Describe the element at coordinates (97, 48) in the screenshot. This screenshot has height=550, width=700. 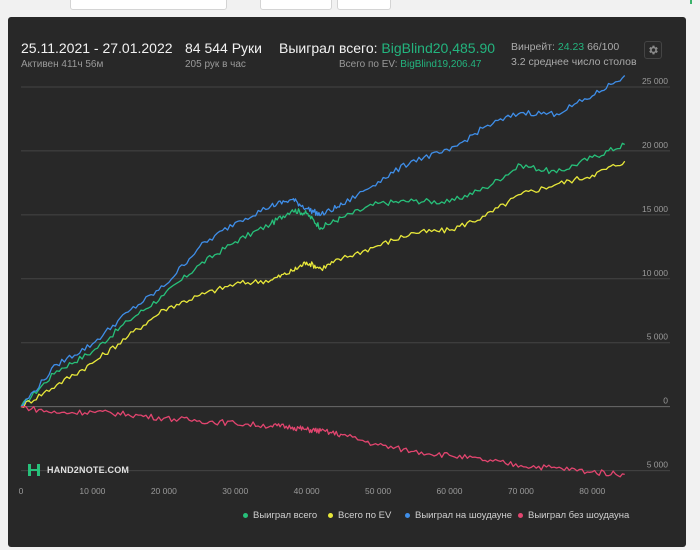
I see `date-range: 25.11.2021 - 27.01.2022` at that location.